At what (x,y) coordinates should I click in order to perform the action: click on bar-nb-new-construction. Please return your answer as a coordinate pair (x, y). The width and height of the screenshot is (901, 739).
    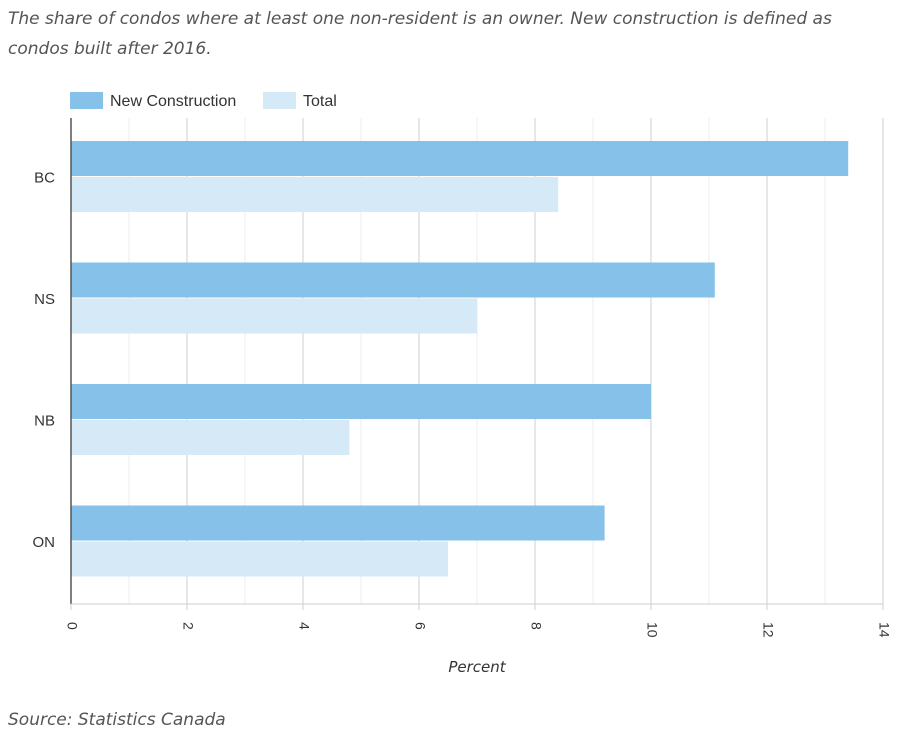
    Looking at the image, I should click on (361, 401).